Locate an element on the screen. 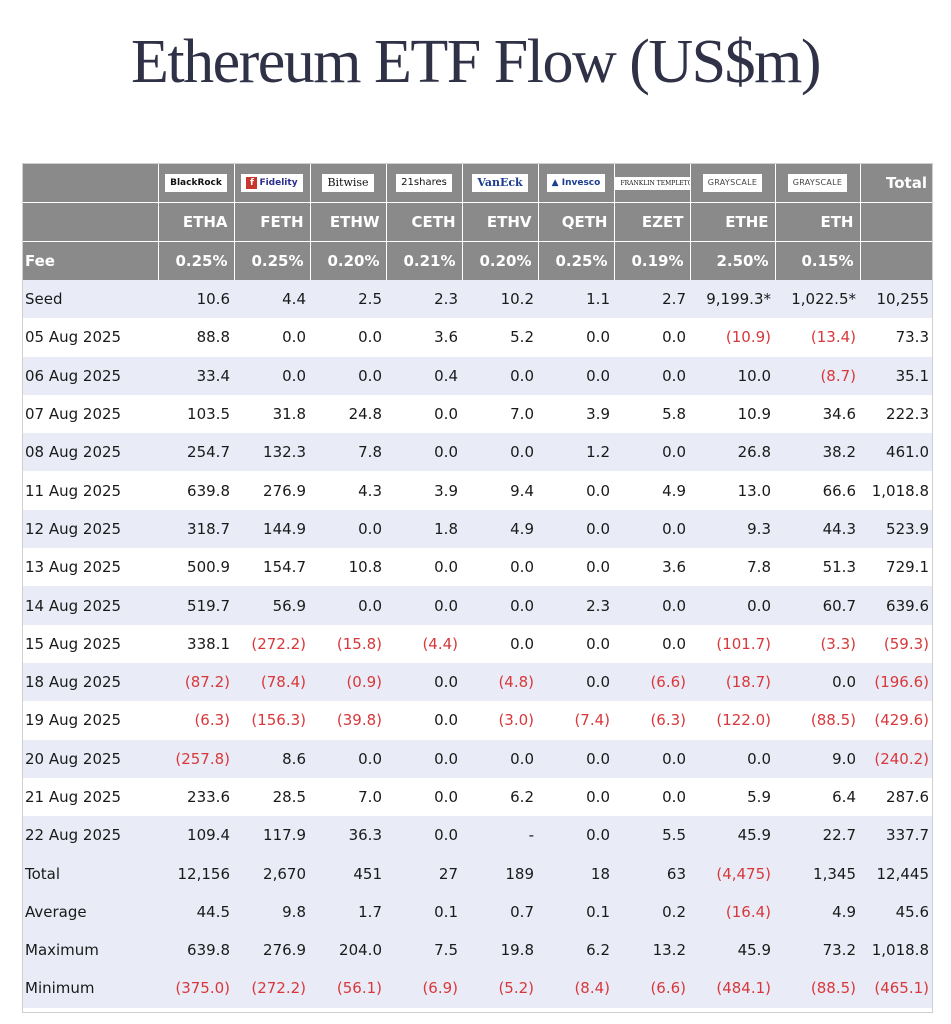 The width and height of the screenshot is (951, 1024). flow-value-cell: 34.6 is located at coordinates (817, 414).